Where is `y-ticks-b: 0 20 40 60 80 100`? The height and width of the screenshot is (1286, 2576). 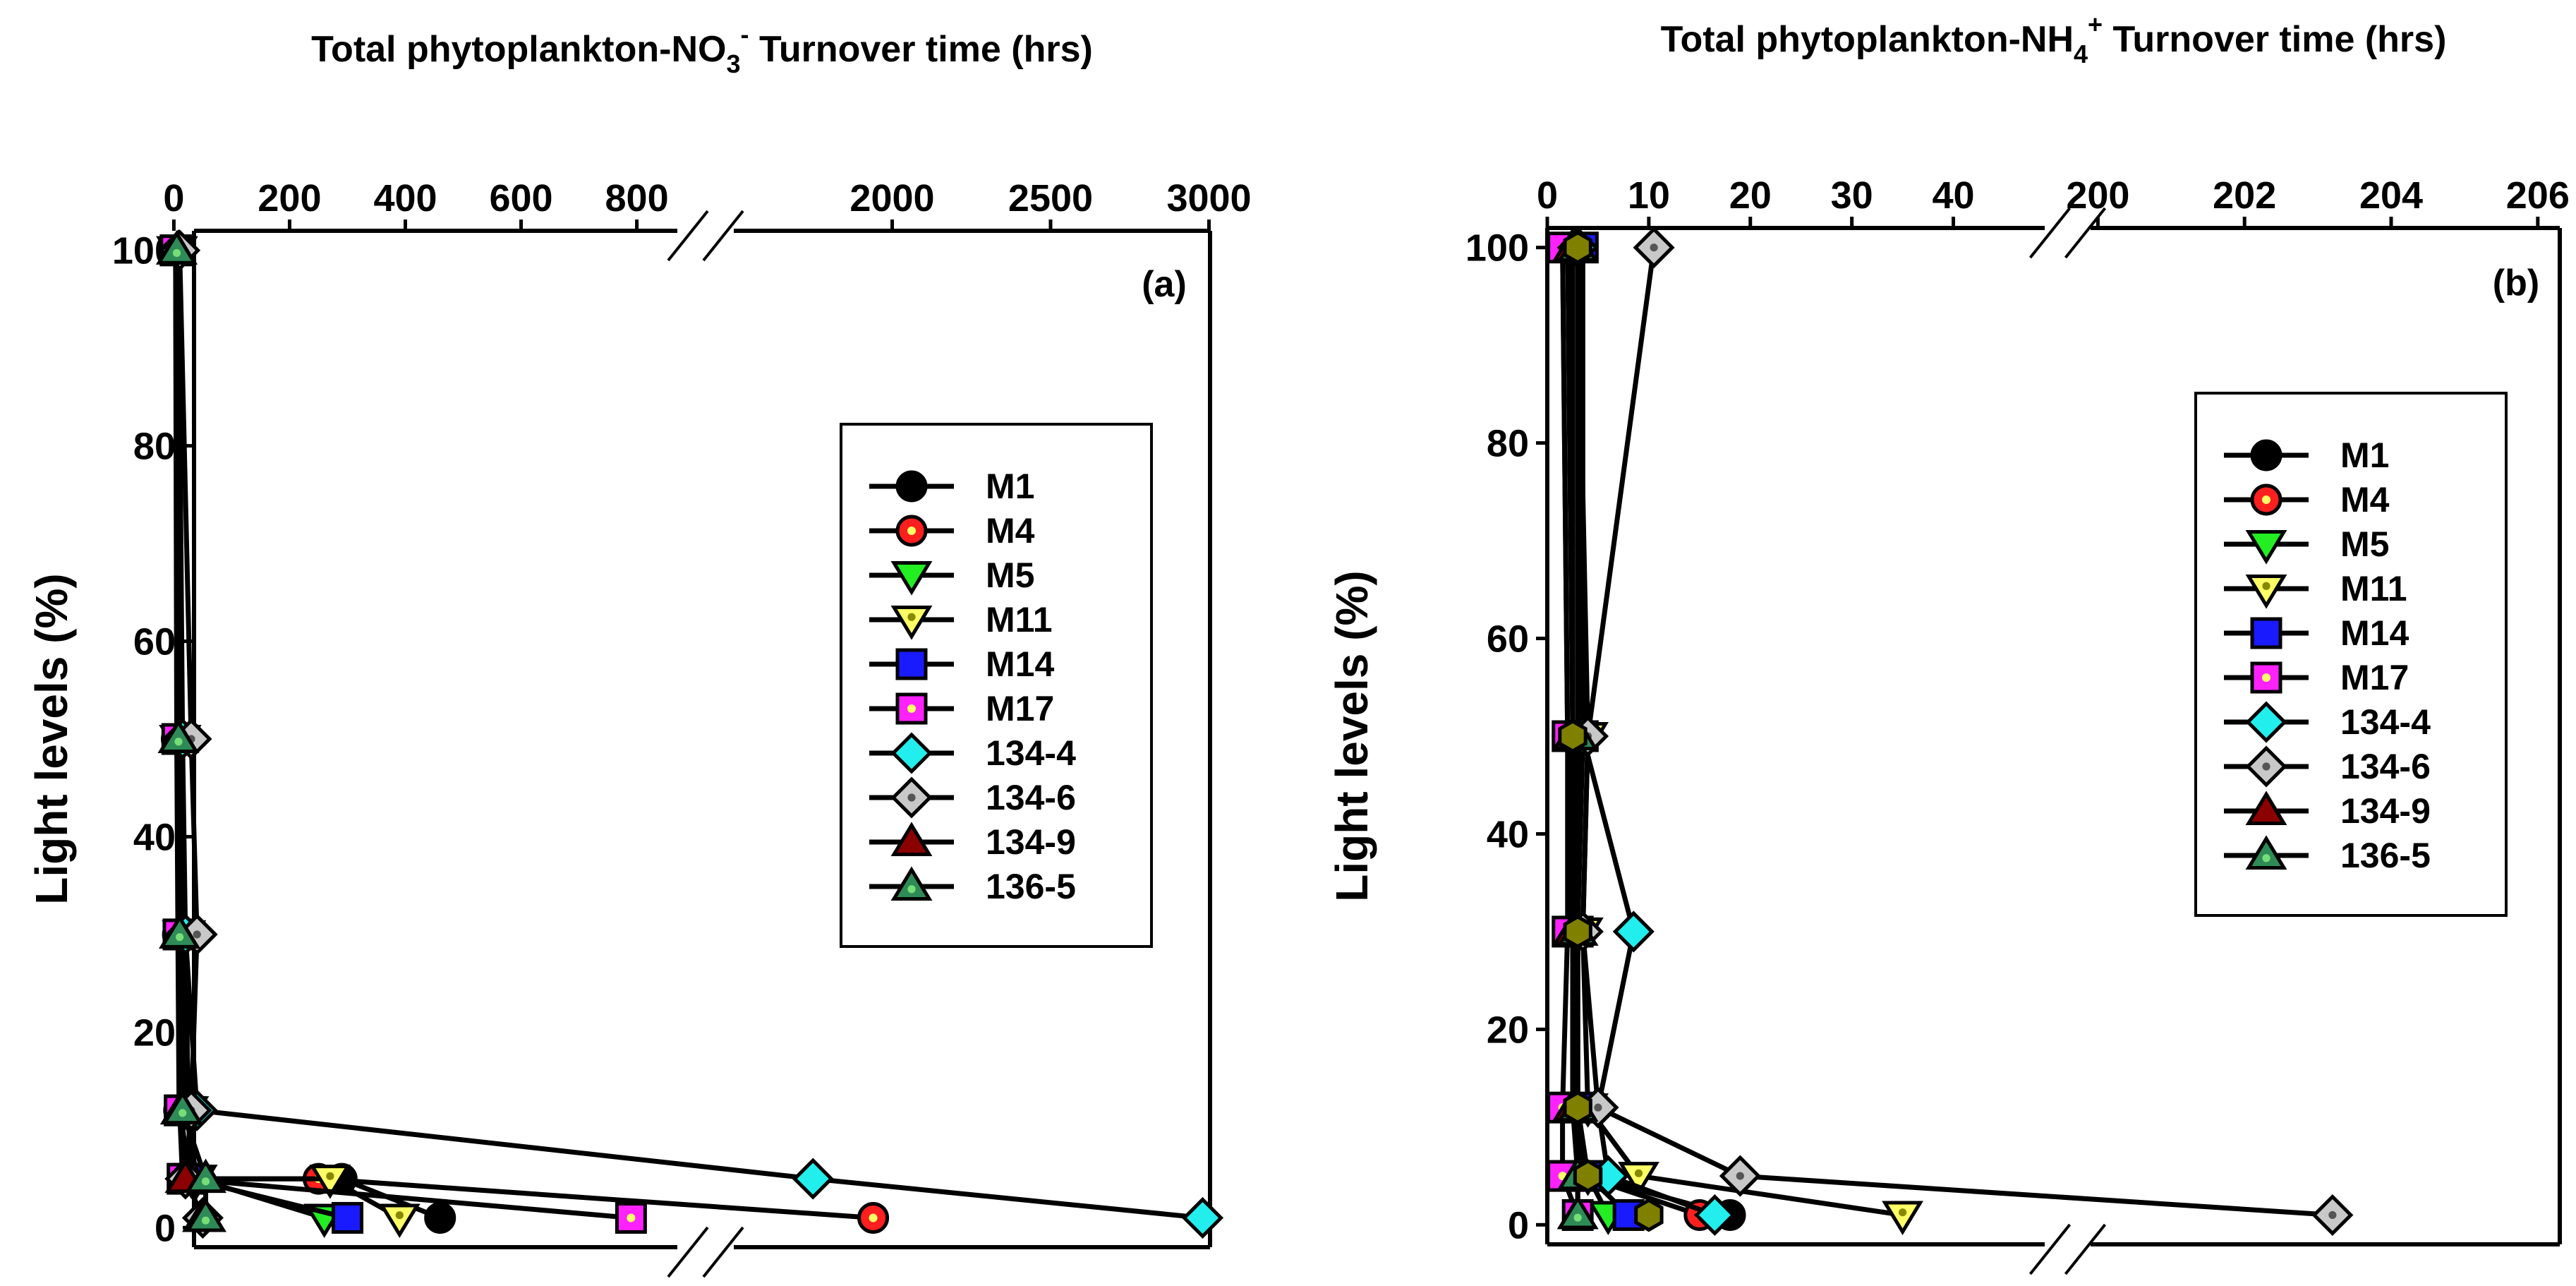
y-ticks-b: 0 20 40 60 80 100 is located at coordinates (1506, 736).